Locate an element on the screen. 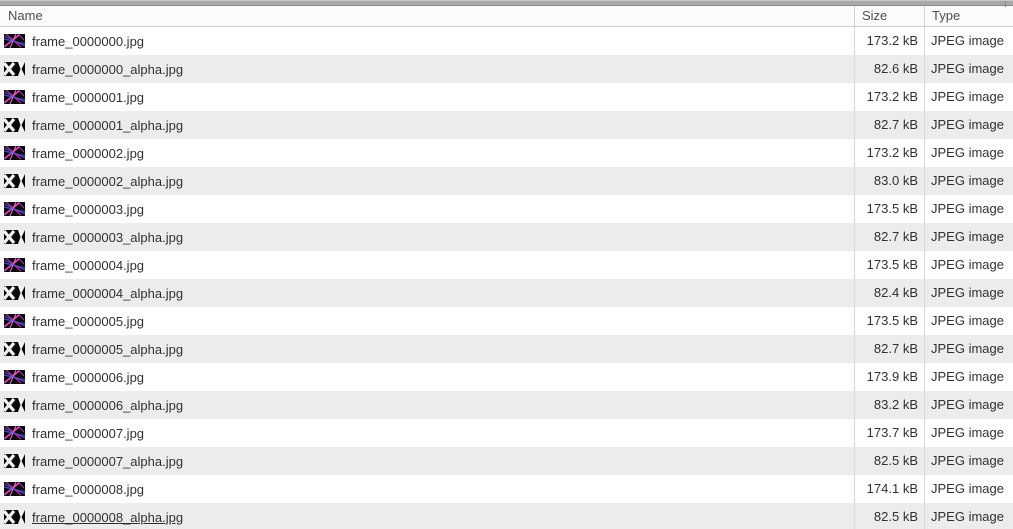 Image resolution: width=1013 pixels, height=529 pixels. file-name-cell: frame_0000007.jpg is located at coordinates (427, 433).